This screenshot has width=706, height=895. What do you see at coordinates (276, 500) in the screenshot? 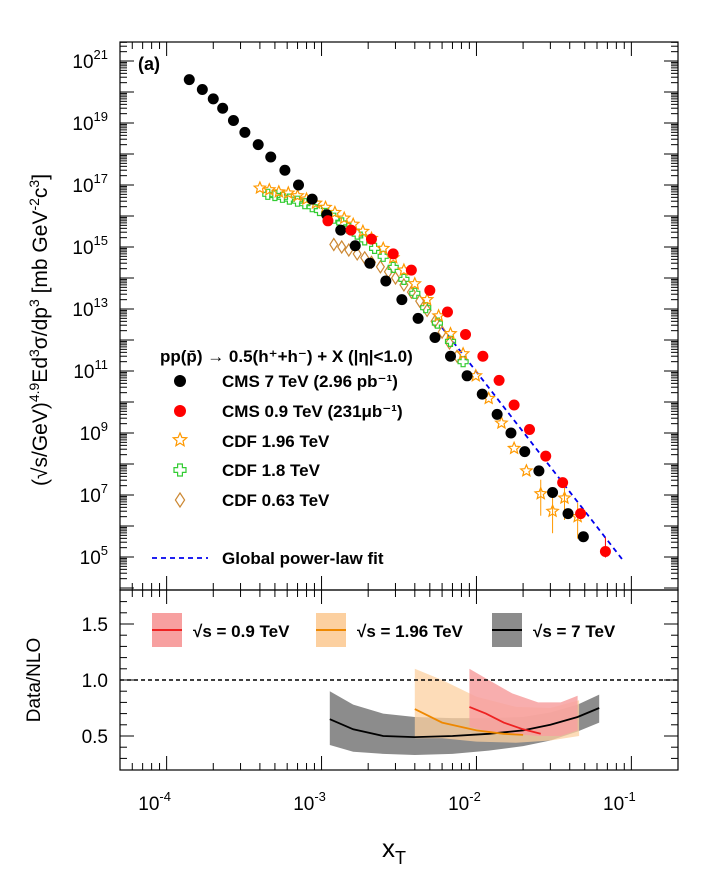
I see `legend-label-cdf063: CDF 0.63 TeV` at bounding box center [276, 500].